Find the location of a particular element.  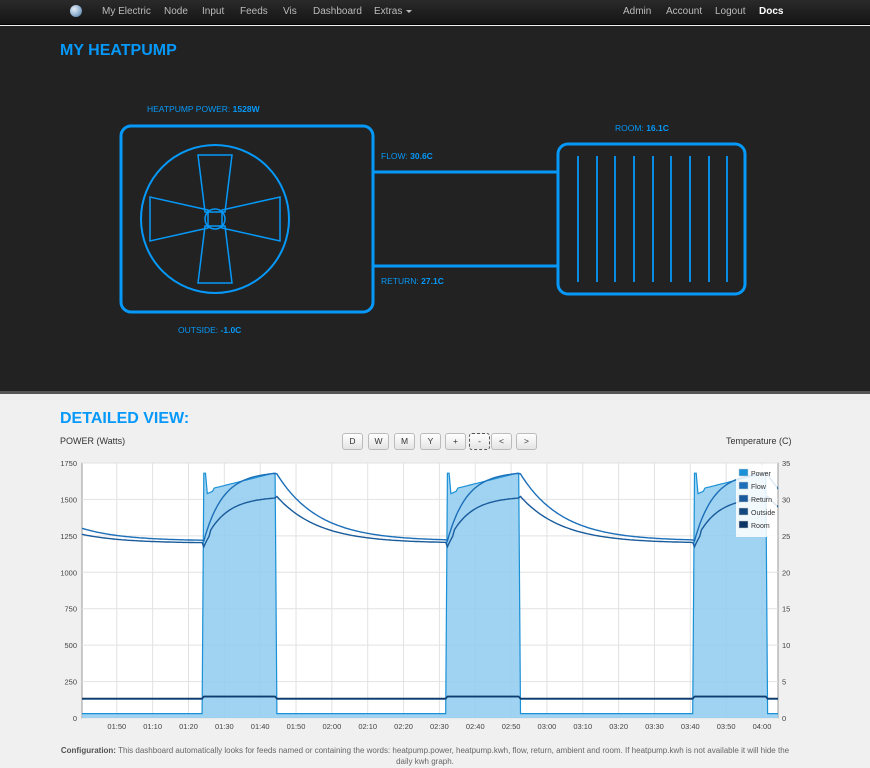

x-tick-label: 03:00 is located at coordinates (547, 726).